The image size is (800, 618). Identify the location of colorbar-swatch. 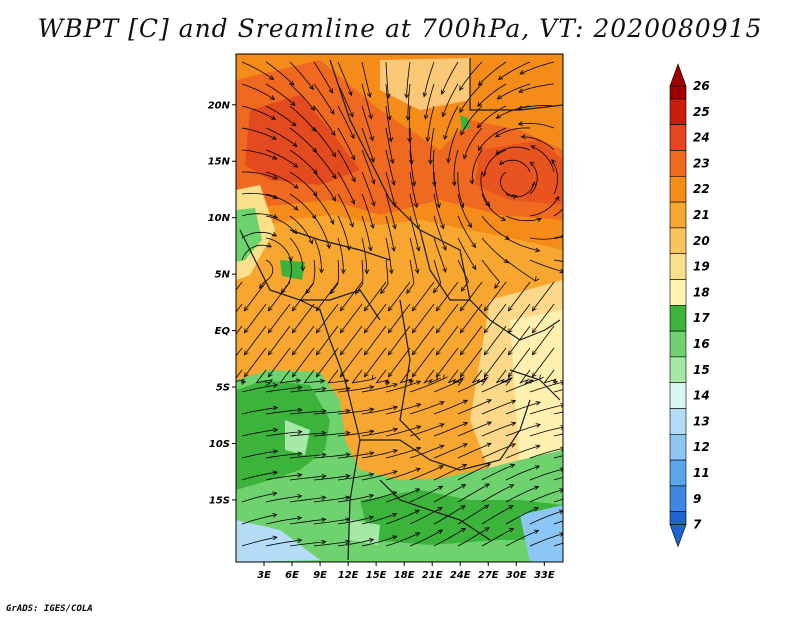
(678, 318).